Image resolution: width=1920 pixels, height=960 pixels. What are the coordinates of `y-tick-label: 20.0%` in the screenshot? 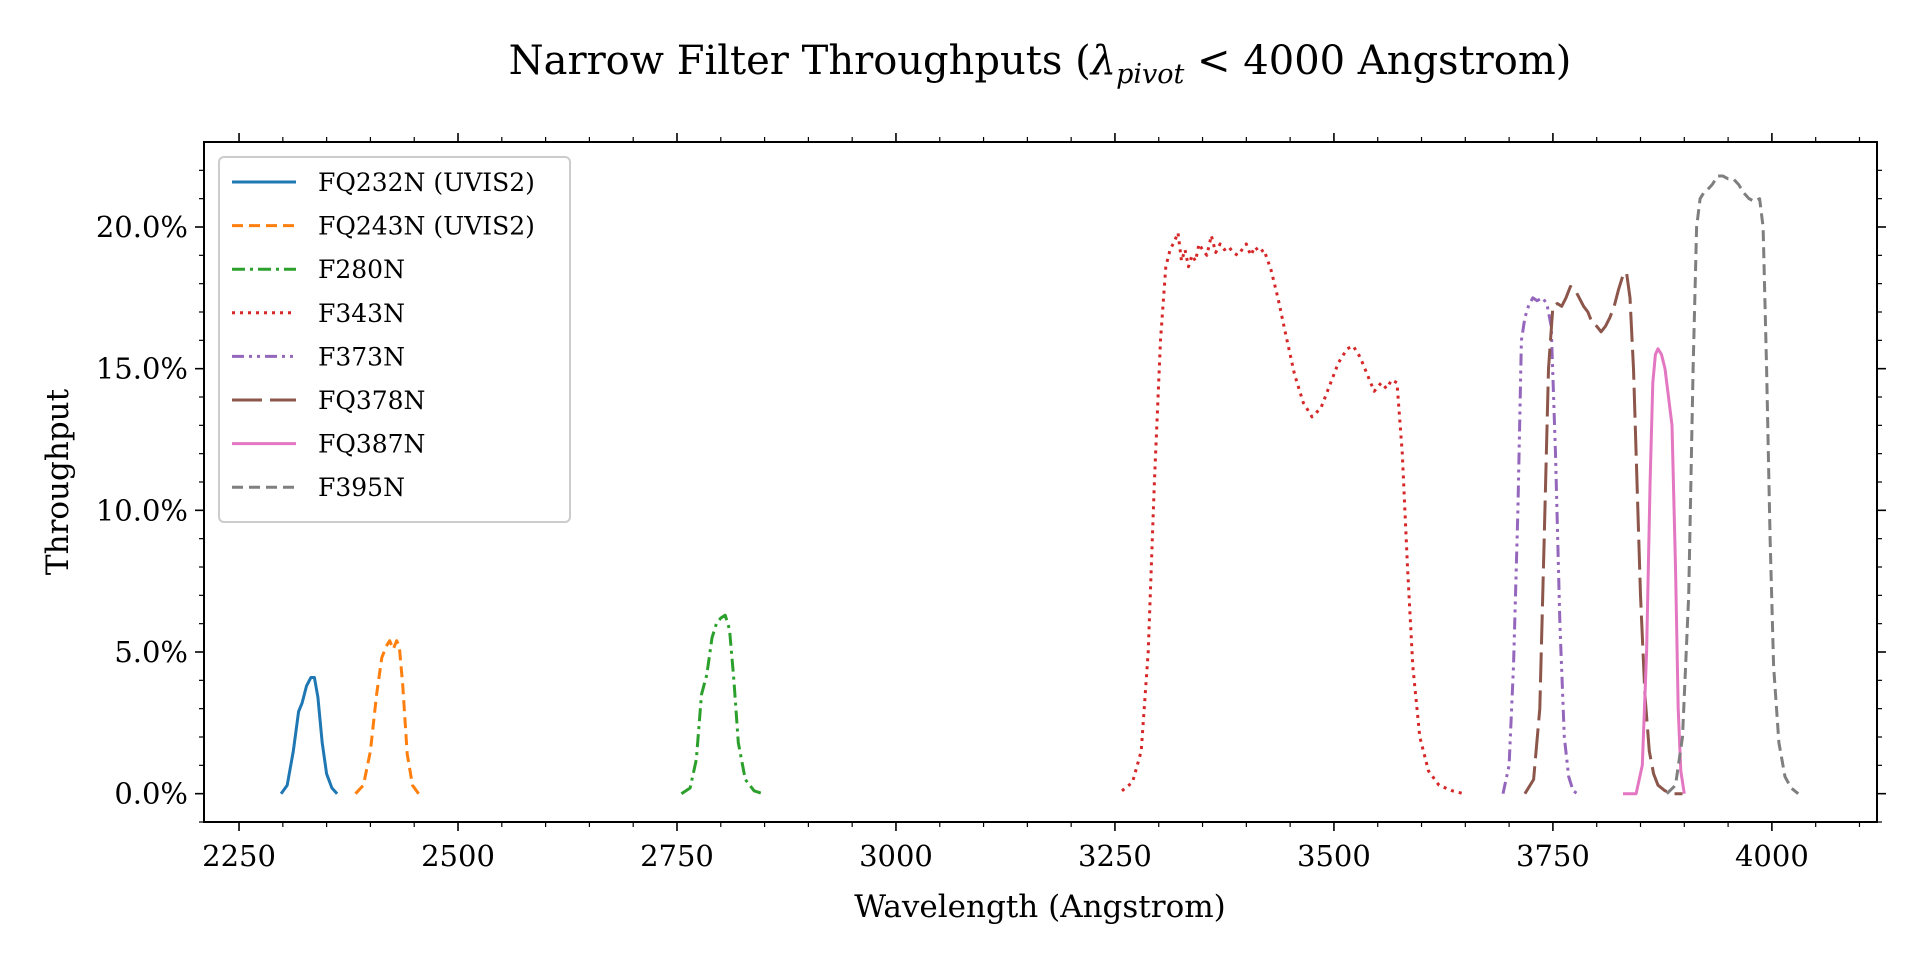 It's located at (142, 227).